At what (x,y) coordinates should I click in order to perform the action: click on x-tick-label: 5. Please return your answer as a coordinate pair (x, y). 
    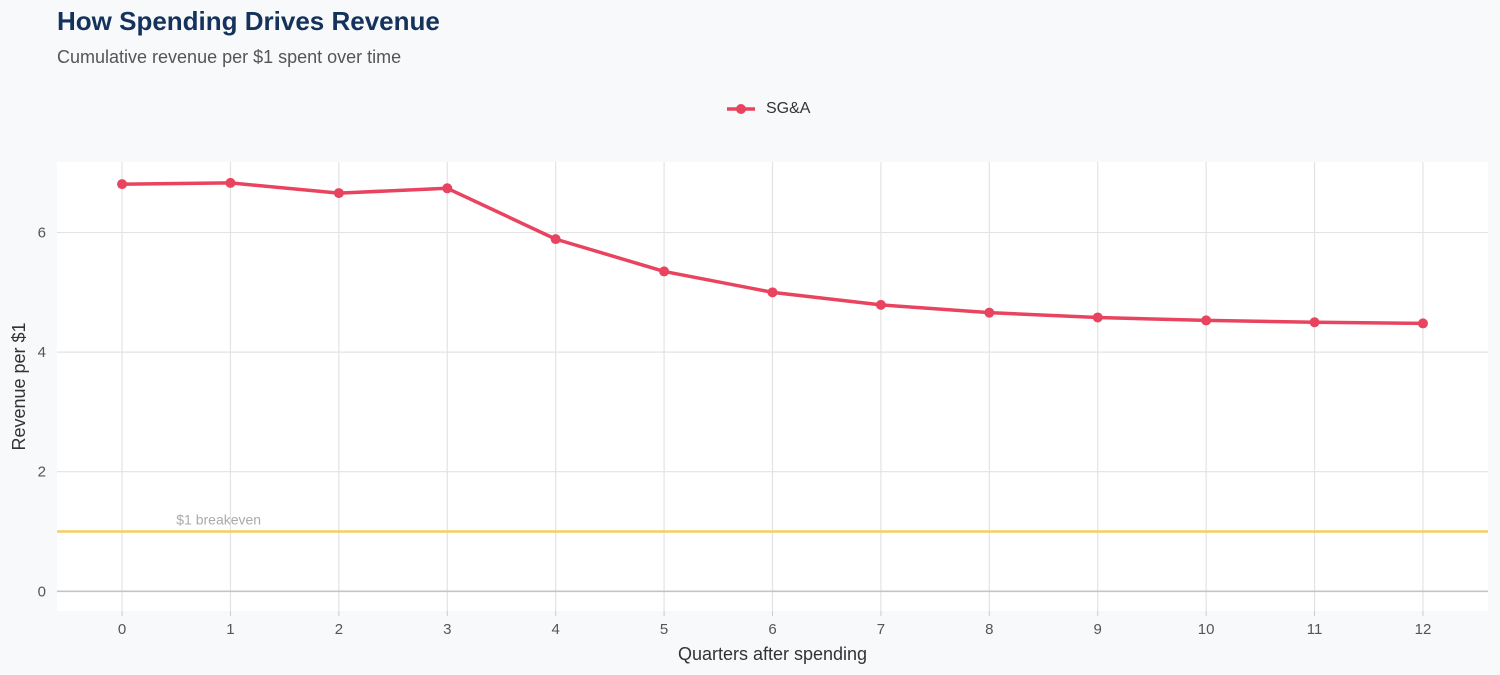
    Looking at the image, I should click on (664, 629).